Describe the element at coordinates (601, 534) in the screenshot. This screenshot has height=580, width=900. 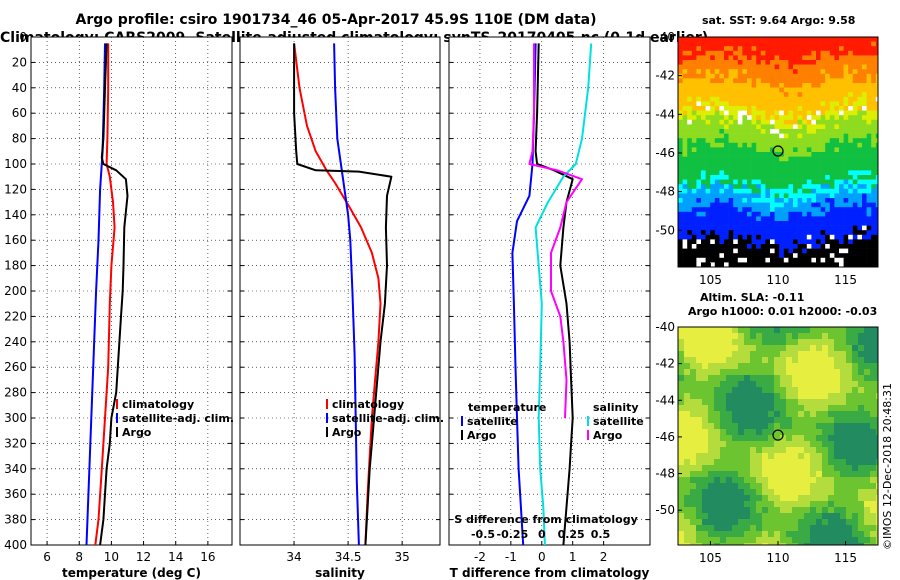
I see `s-tick-label: 0.5` at that location.